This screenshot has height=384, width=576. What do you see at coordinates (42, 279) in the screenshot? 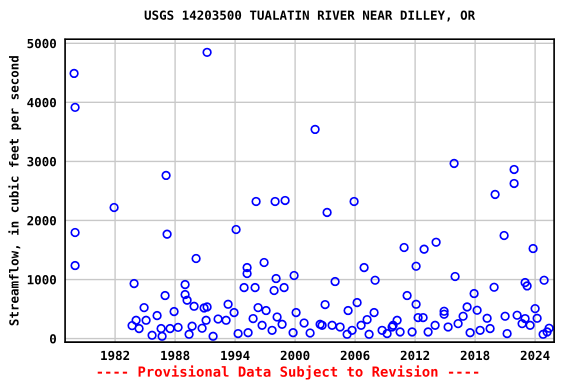
I see `y-tick-label: 1000` at bounding box center [42, 279].